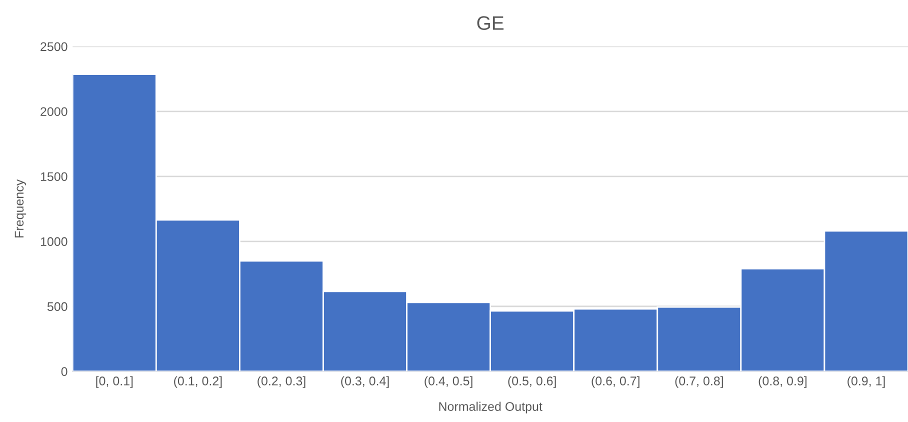 The image size is (908, 422). What do you see at coordinates (20, 208) in the screenshot?
I see `y-axis-title: Frequency` at bounding box center [20, 208].